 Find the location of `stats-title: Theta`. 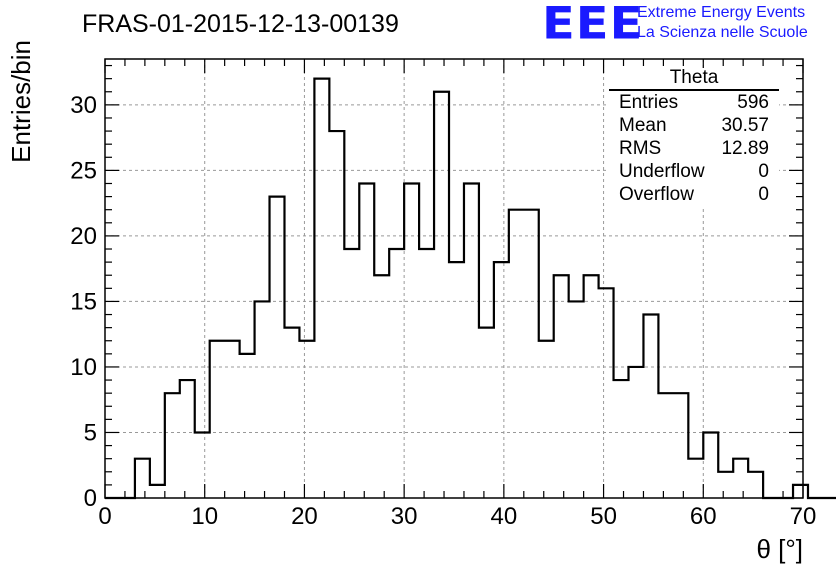

stats-title: Theta is located at coordinates (694, 79).